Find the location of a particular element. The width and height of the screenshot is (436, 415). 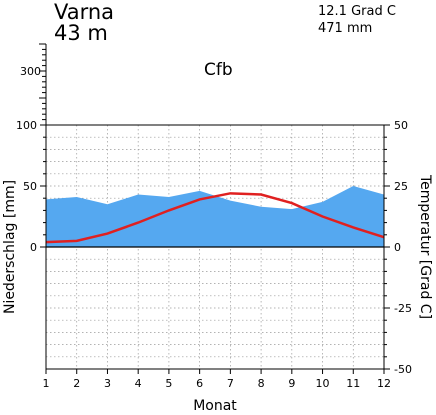

x-tick-label: 9 is located at coordinates (291, 383).